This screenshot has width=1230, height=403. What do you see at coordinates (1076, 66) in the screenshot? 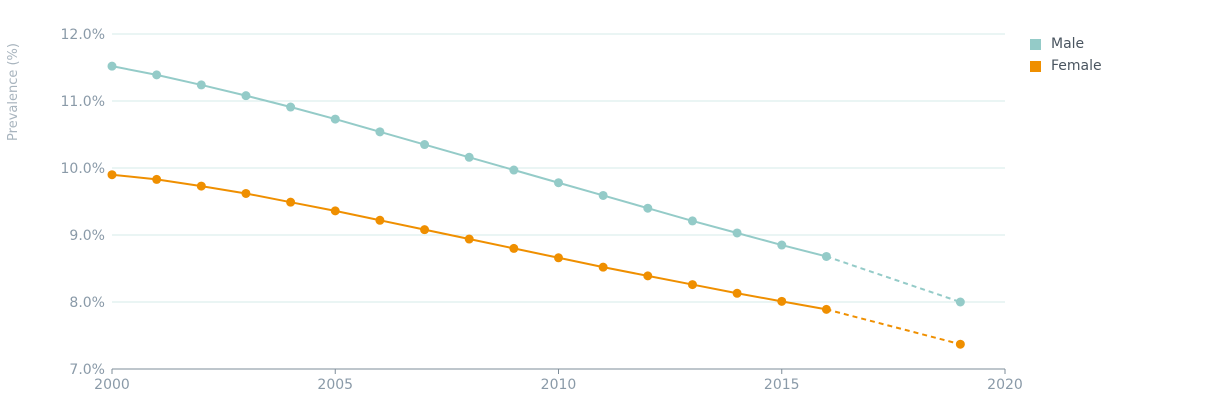
I see `legend-label: Female` at bounding box center [1076, 66].